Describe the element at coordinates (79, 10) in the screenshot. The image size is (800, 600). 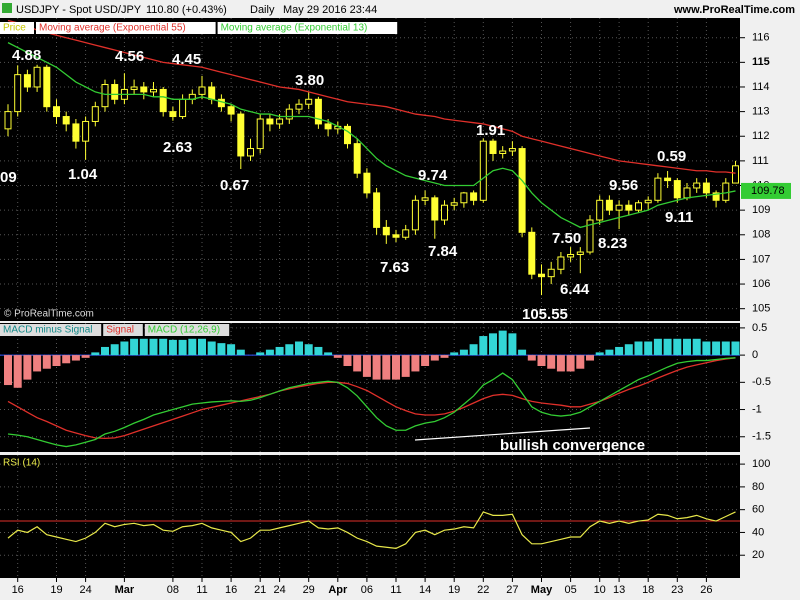
I see `title: USDJPY - Spot USD/JPY` at that location.